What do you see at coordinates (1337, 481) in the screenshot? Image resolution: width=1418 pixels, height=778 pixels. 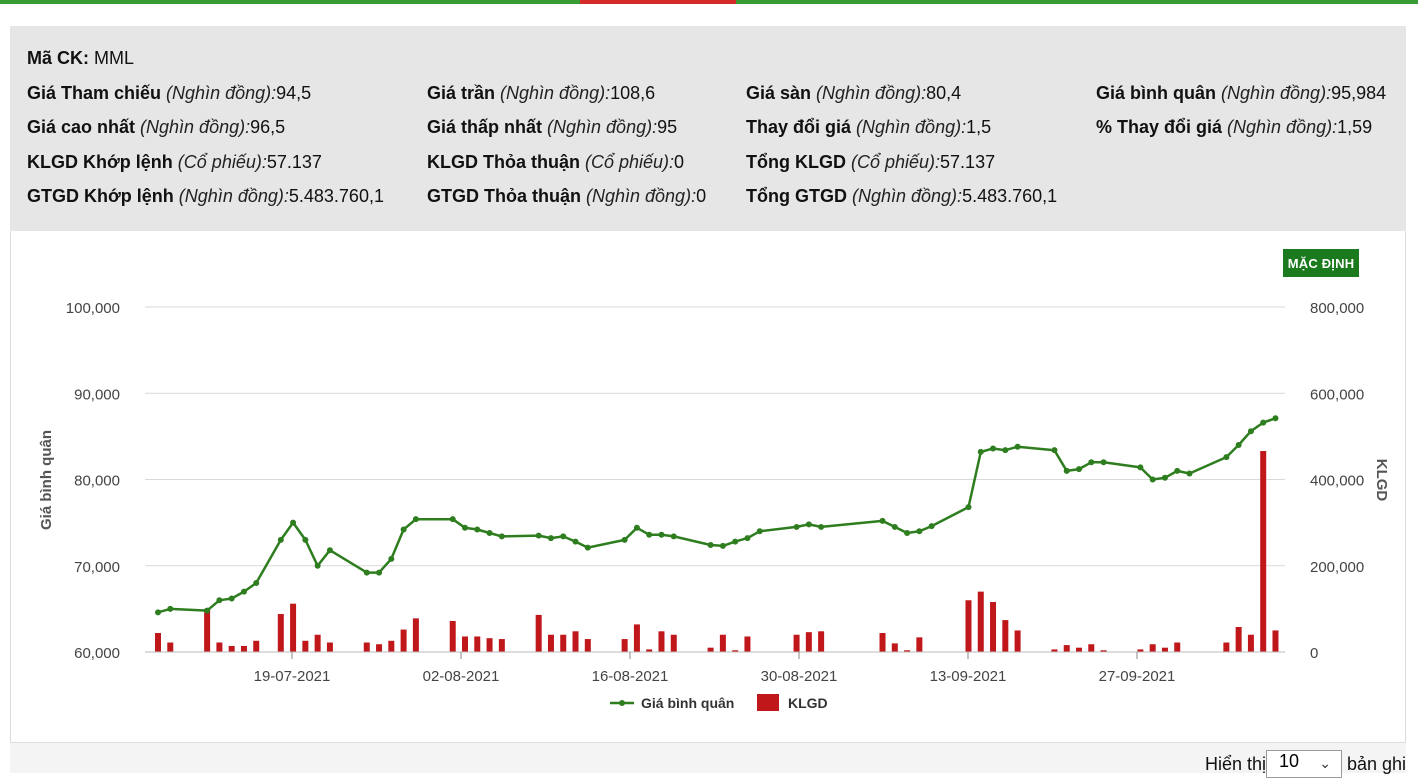 I see `y-right-tick-label: 400,000` at bounding box center [1337, 481].